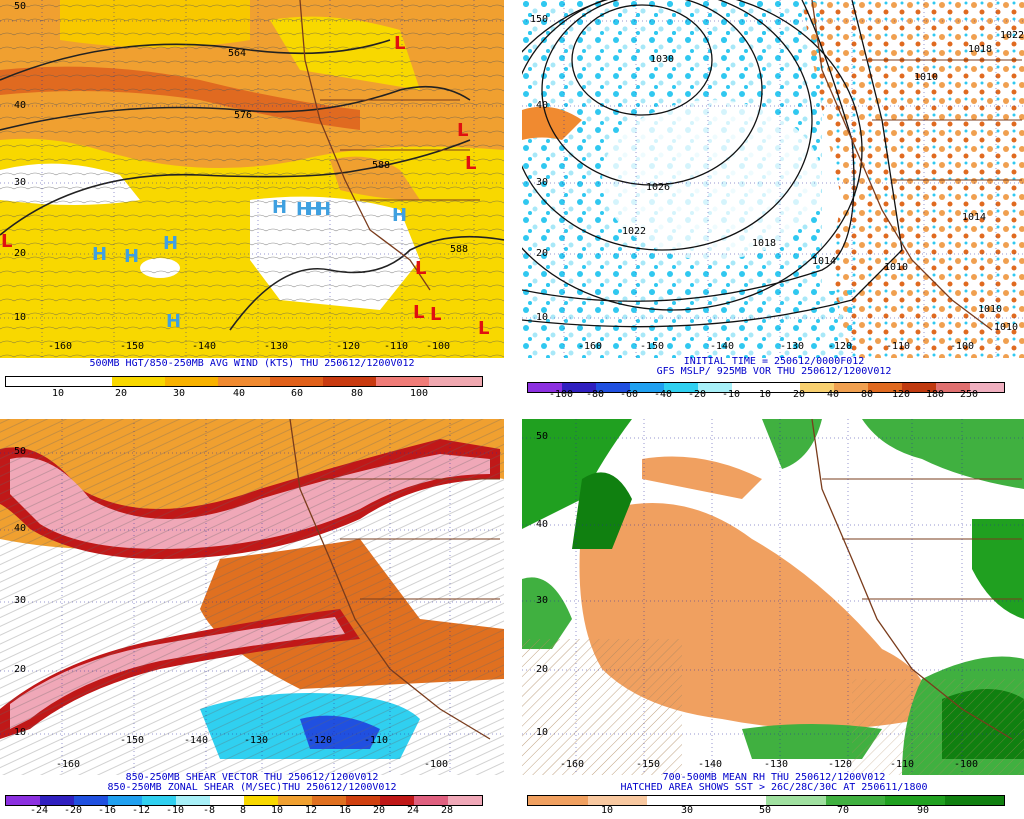 The width and height of the screenshot is (1024, 819). I want to click on tick-label: -100, so click(561, 394).